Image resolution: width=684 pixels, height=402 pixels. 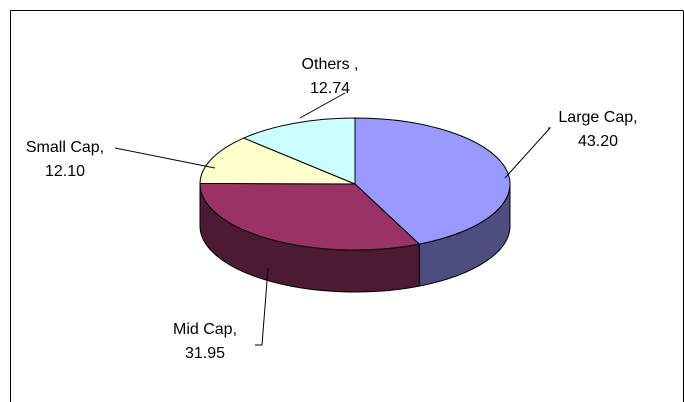 I want to click on value-label: 12.74, so click(x=330, y=88).